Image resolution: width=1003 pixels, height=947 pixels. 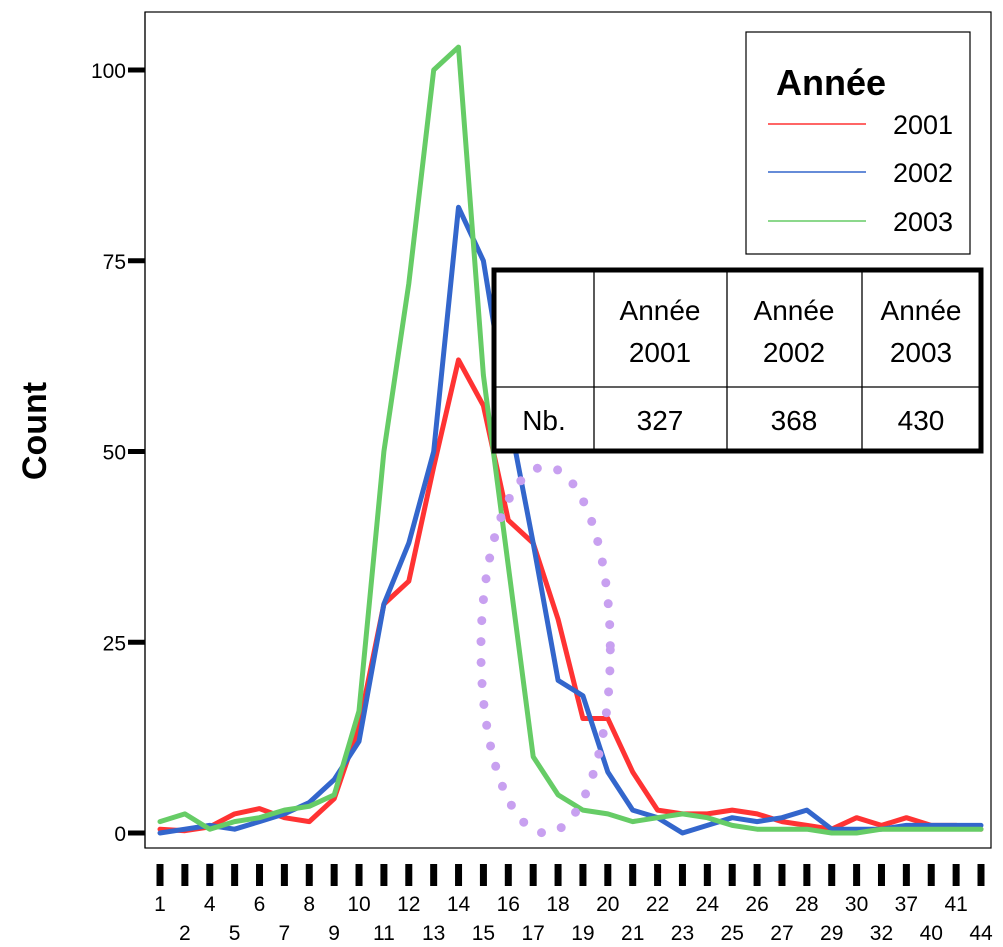 What do you see at coordinates (923, 125) in the screenshot?
I see `legend-label-2001: 2001` at bounding box center [923, 125].